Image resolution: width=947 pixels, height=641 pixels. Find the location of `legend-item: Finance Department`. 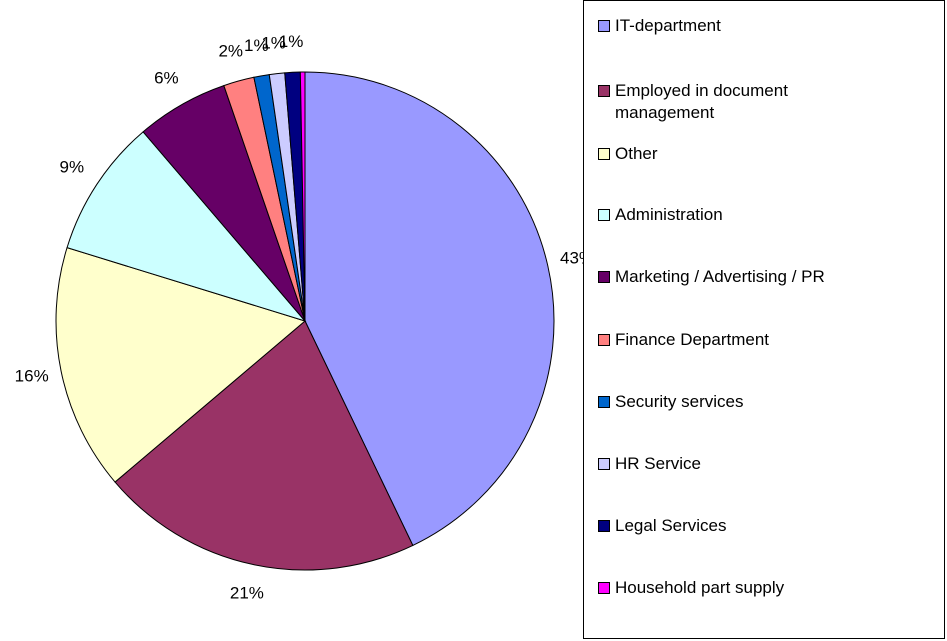

legend-item: Finance Department is located at coordinates (683, 340).